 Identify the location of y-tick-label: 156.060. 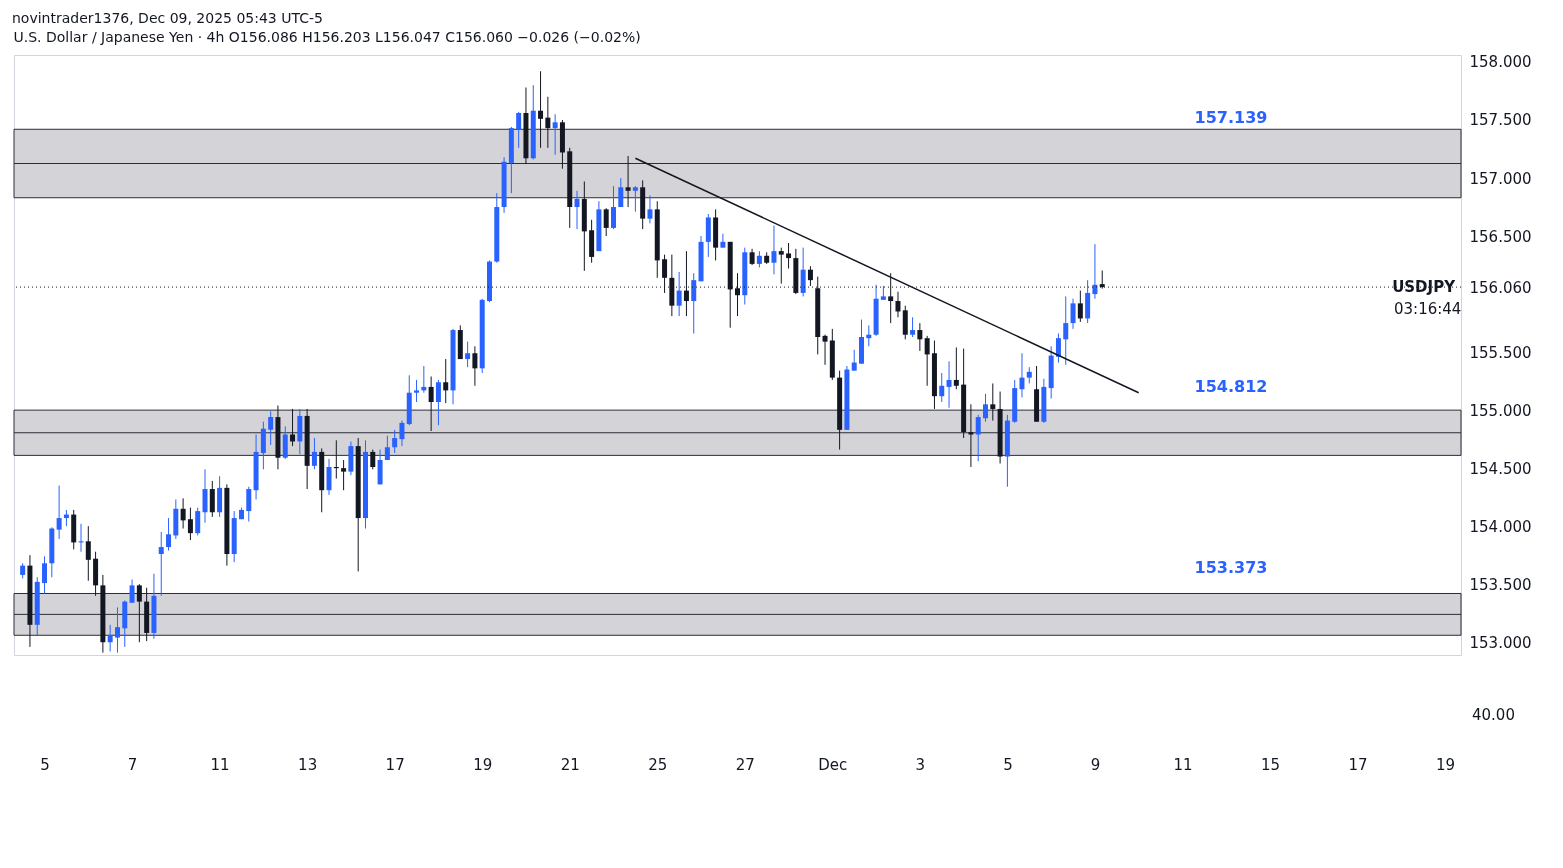
(1500, 287).